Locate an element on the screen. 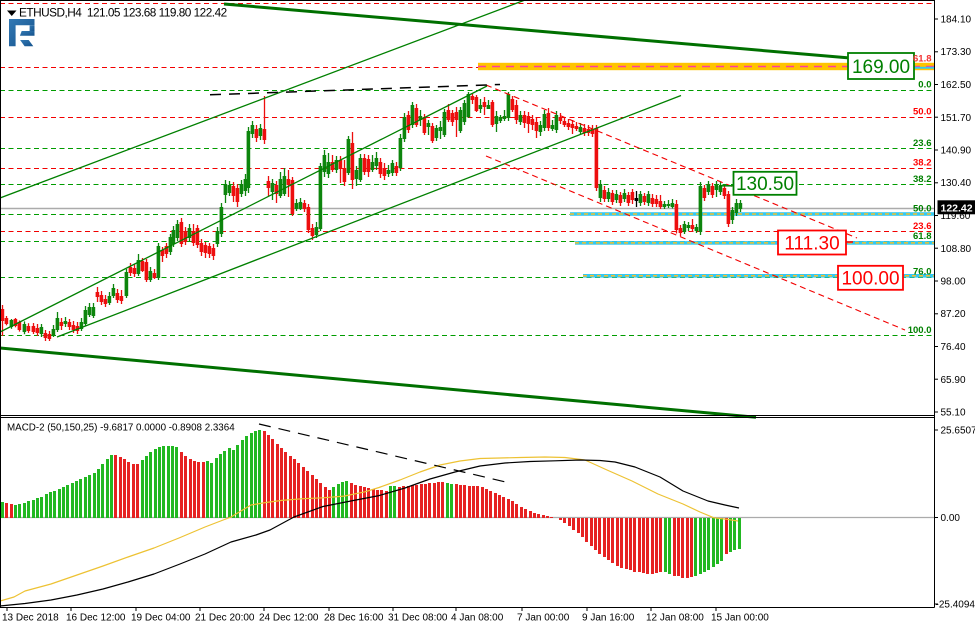 This screenshot has width=975, height=636. svg-text: 55.10 is located at coordinates (953, 413).